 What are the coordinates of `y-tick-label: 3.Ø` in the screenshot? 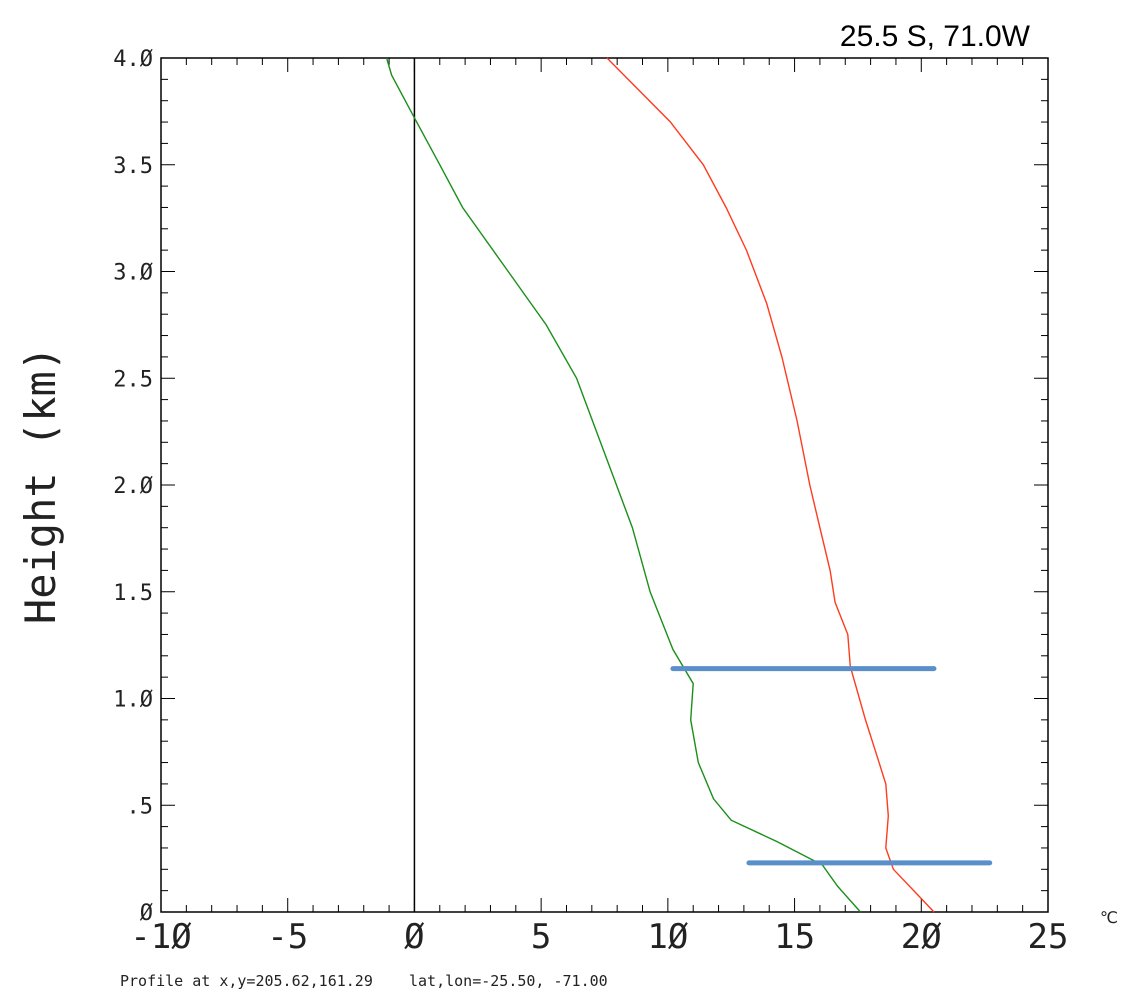 It's located at (133, 273).